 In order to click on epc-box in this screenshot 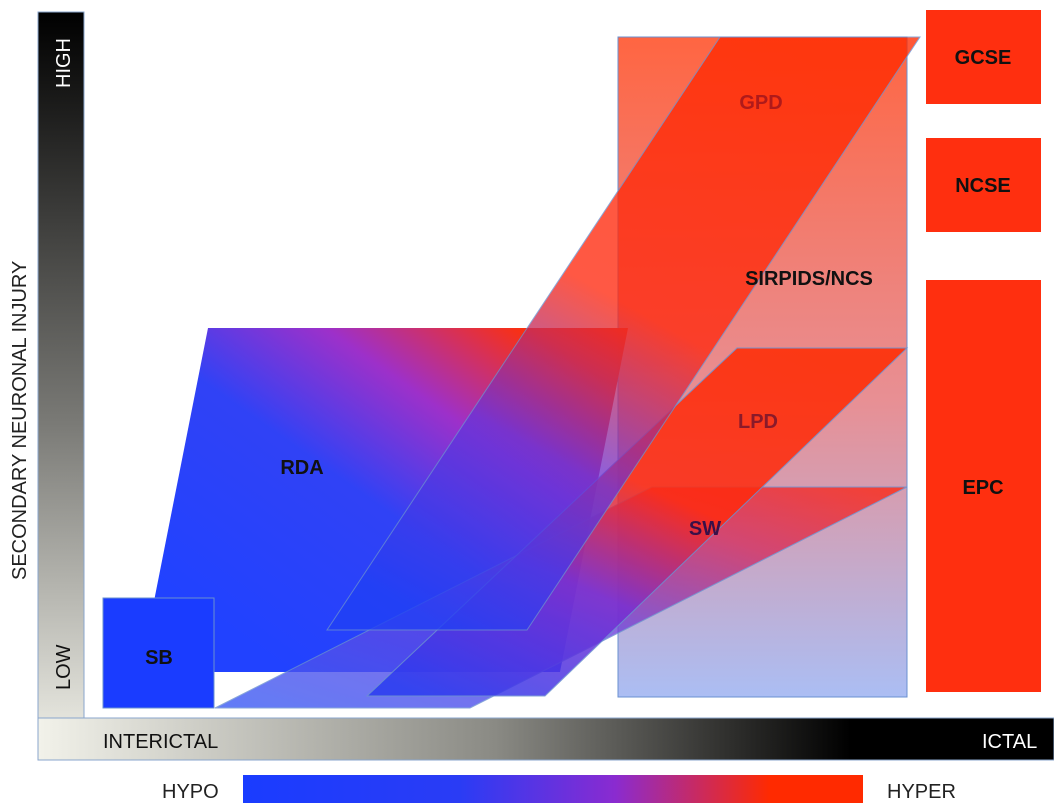, I will do `click(983, 486)`.